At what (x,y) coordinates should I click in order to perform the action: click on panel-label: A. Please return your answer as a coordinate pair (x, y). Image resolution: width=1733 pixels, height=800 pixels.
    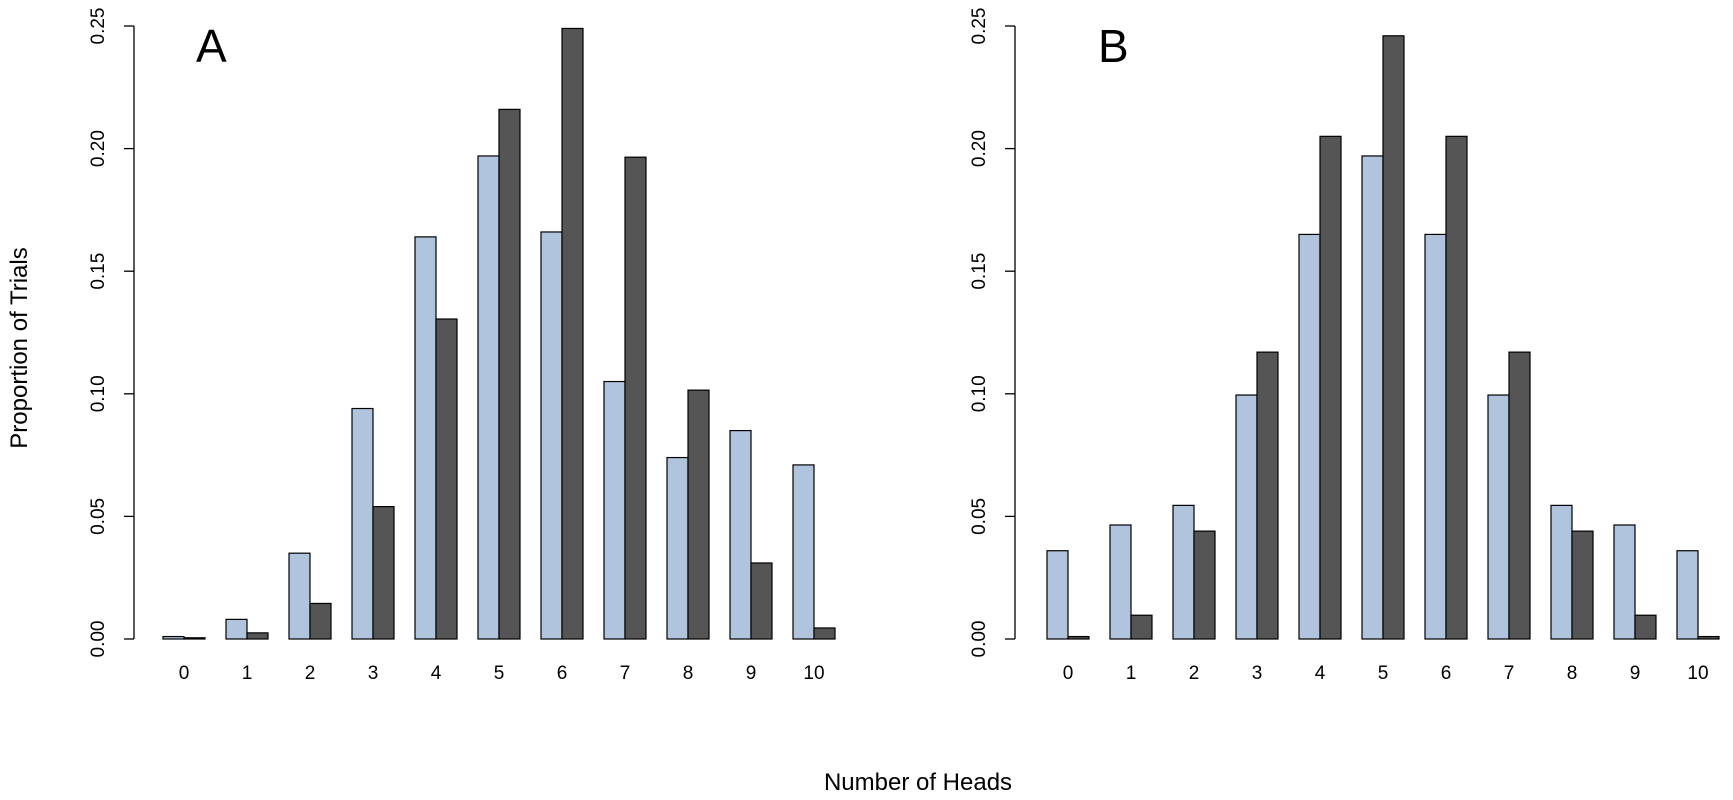
    Looking at the image, I should click on (211, 46).